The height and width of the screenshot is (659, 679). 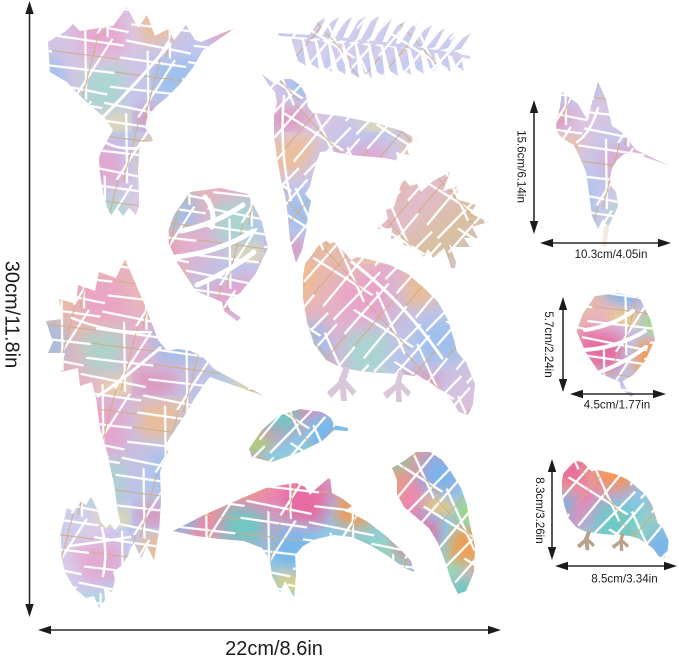 What do you see at coordinates (521, 166) in the screenshot?
I see `svg-text: 15.6cm/6.14in` at bounding box center [521, 166].